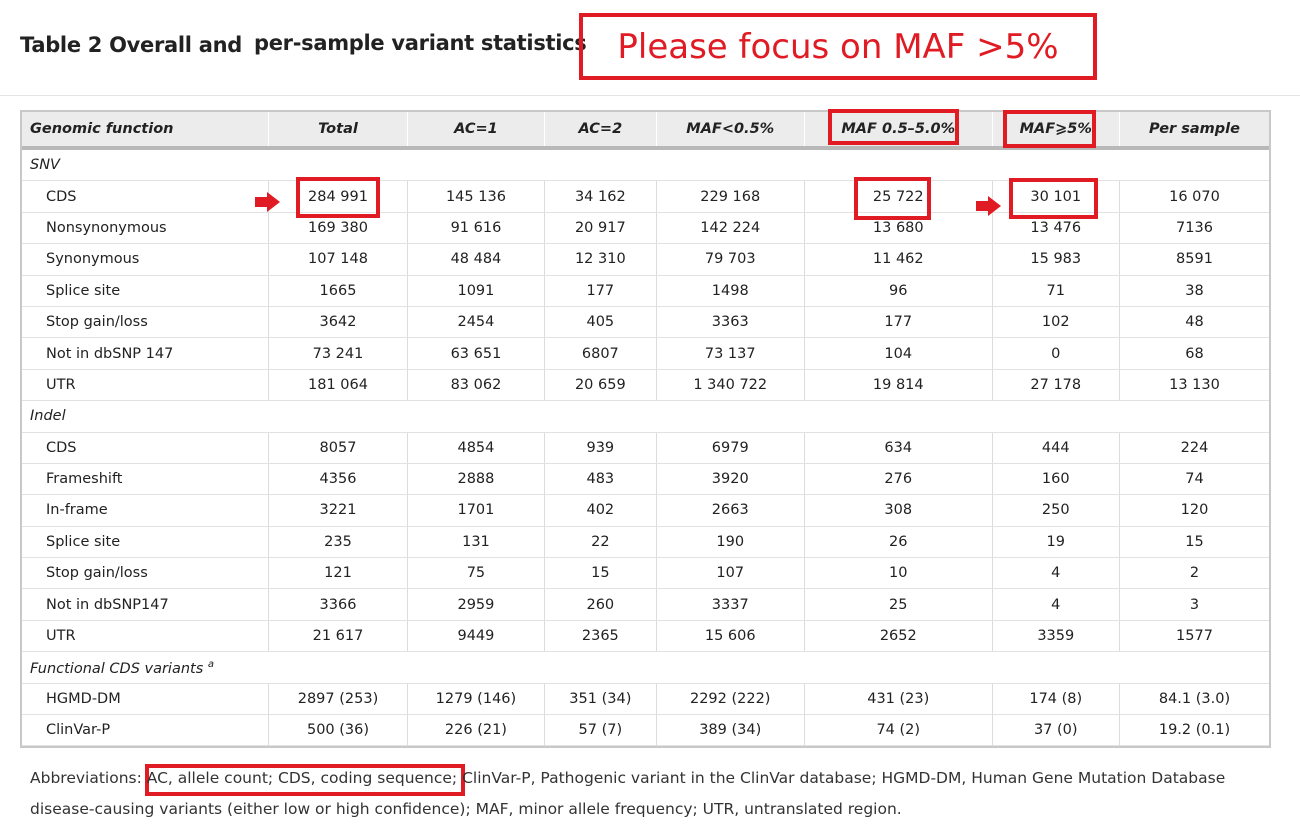 The width and height of the screenshot is (1300, 825). I want to click on table-cell: 226 (21), so click(476, 730).